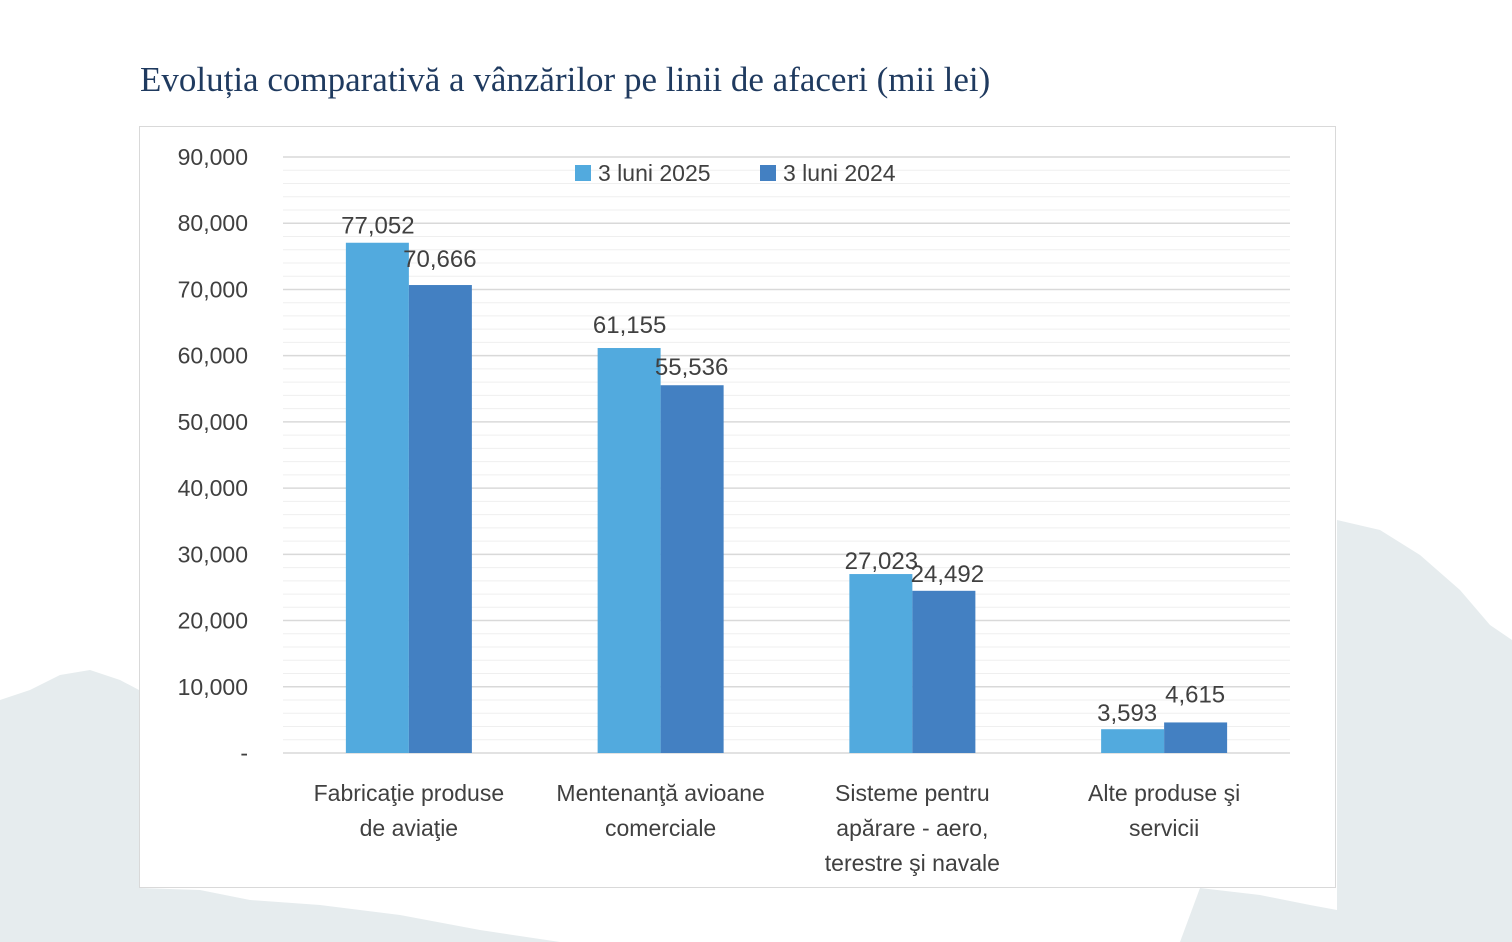 The image size is (1512, 942). What do you see at coordinates (213, 223) in the screenshot?
I see `y-tick-label: 80,000` at bounding box center [213, 223].